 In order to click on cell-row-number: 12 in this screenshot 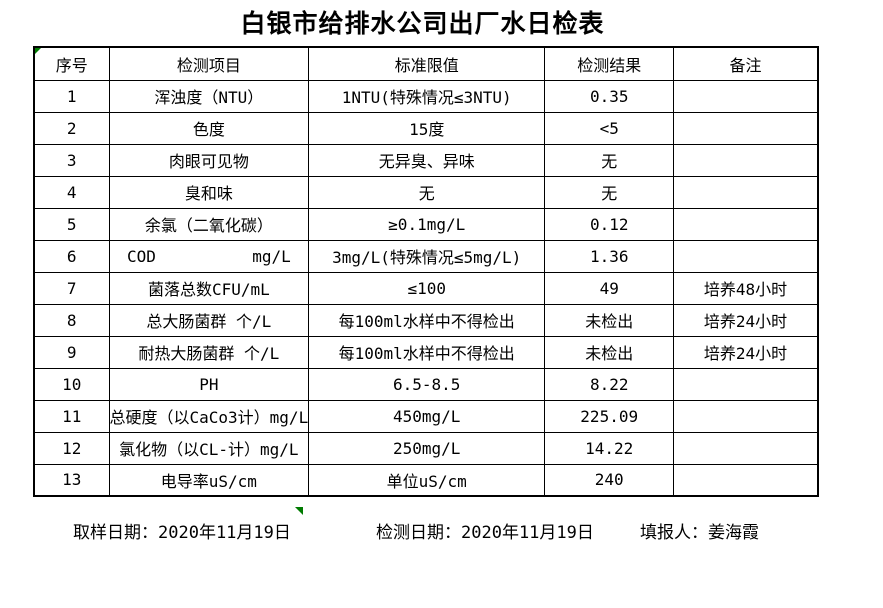, I will do `click(71, 448)`.